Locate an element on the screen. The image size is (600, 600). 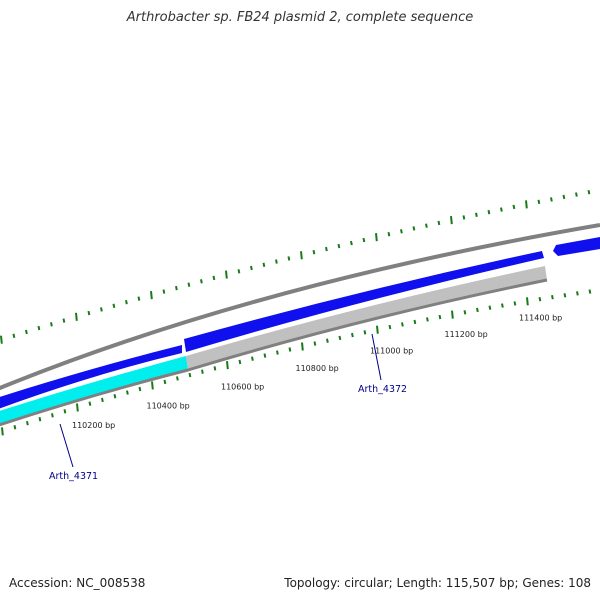
tick-label: 110800 bp is located at coordinates (317, 368).